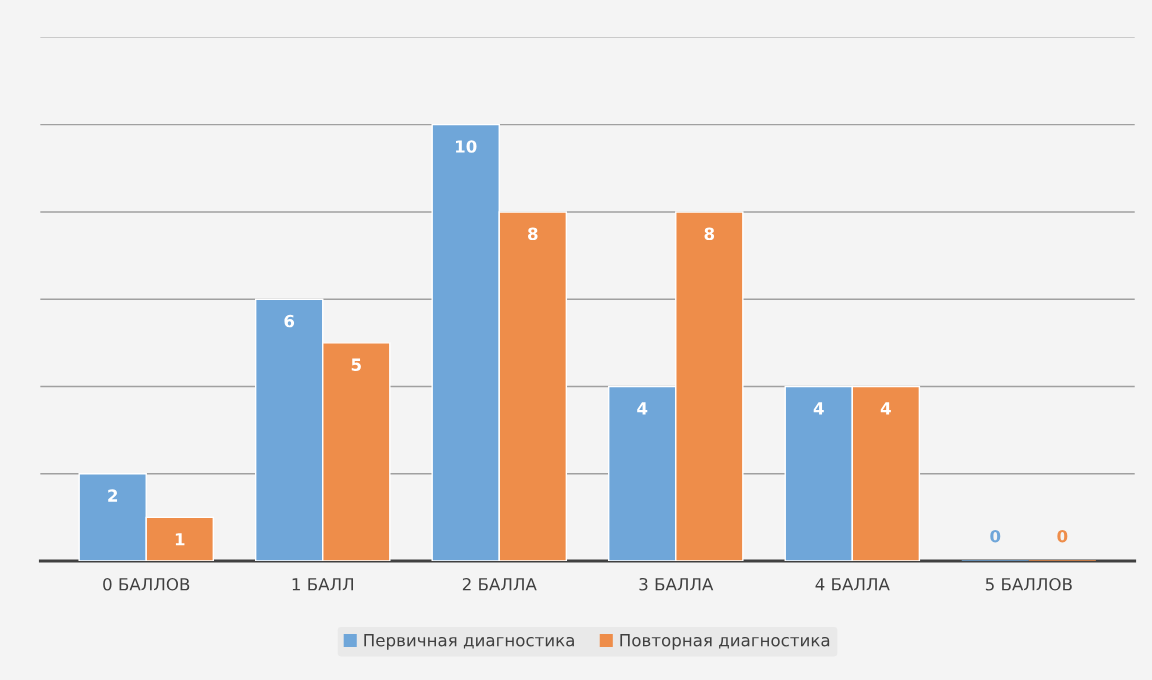  I want to click on data-label: 1, so click(180, 539).